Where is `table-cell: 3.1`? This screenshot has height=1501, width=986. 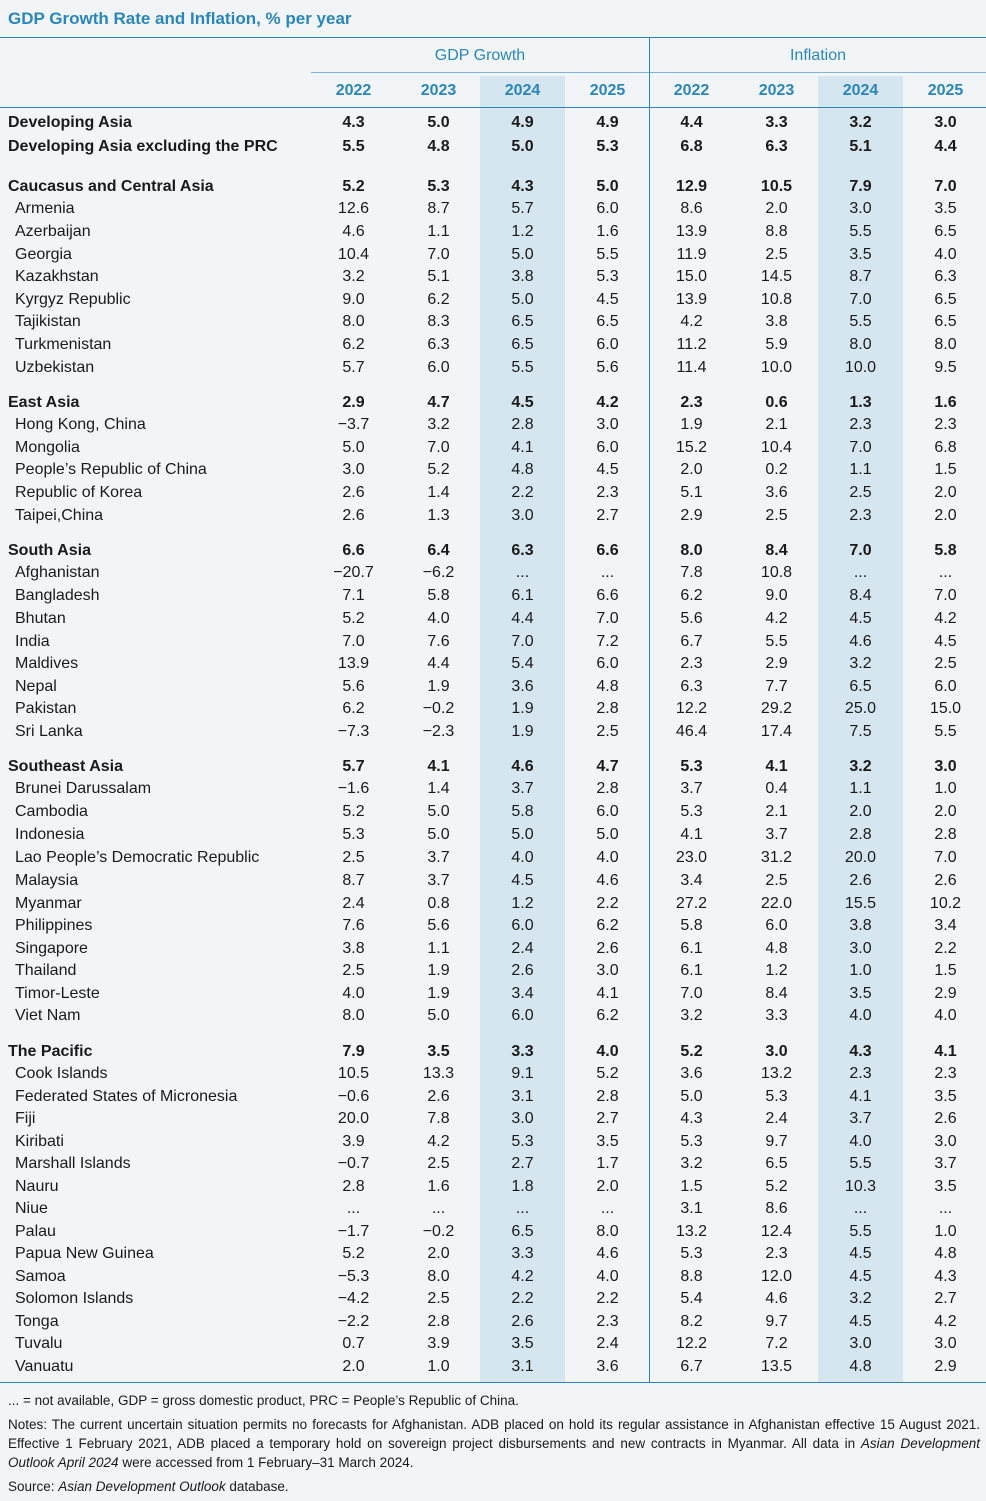 table-cell: 3.1 is located at coordinates (522, 1096).